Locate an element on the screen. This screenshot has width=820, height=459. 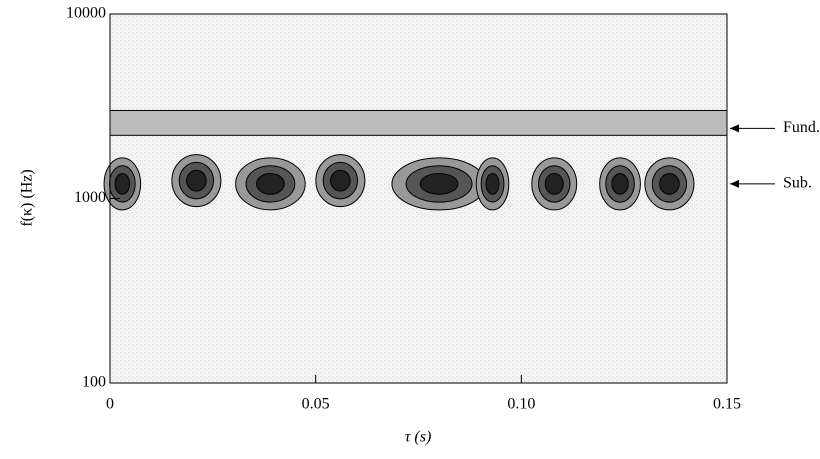
x-tick-label: 0.15 is located at coordinates (727, 404).